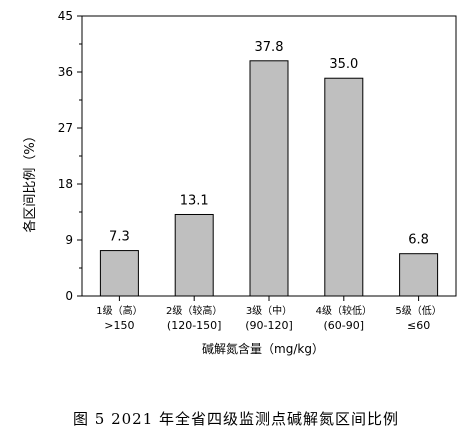 The width and height of the screenshot is (472, 448). I want to click on value-label: 13.1, so click(194, 200).